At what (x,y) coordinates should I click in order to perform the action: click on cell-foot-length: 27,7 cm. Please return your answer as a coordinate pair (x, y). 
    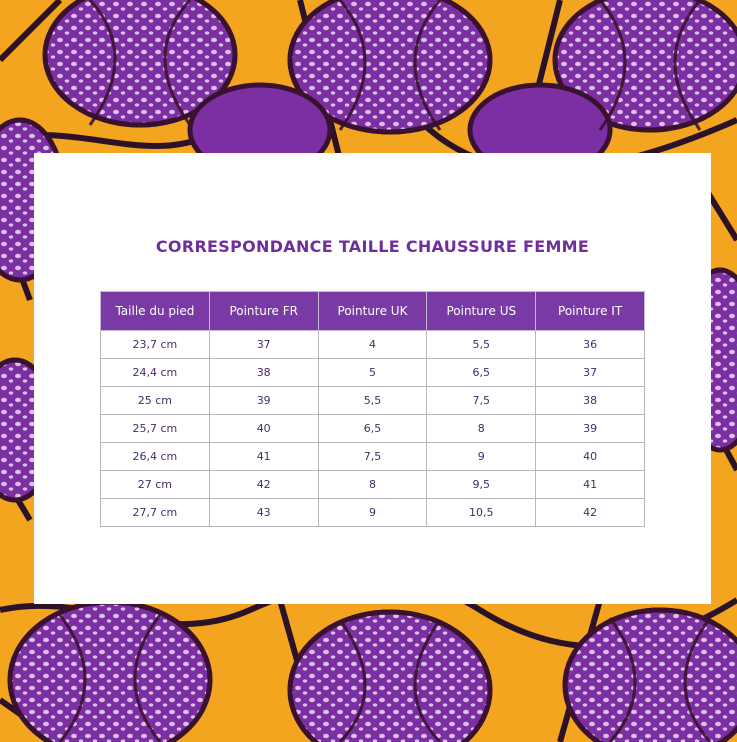
    Looking at the image, I should click on (155, 512).